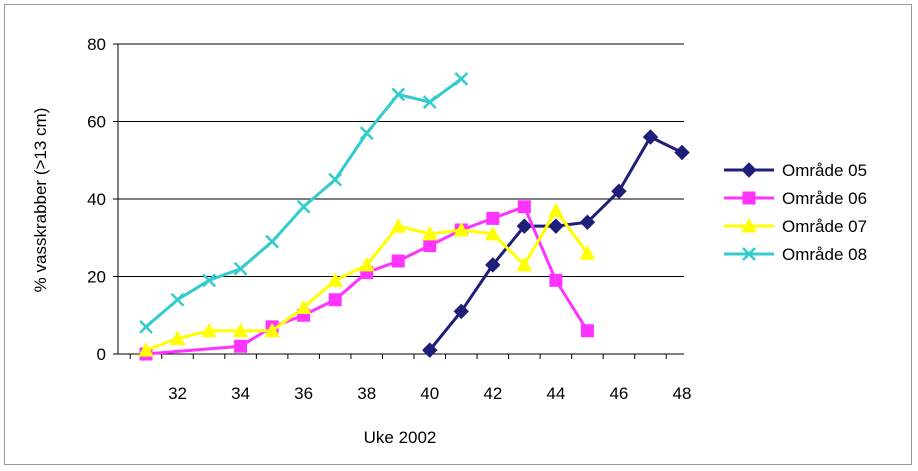 Image resolution: width=918 pixels, height=471 pixels. What do you see at coordinates (240, 393) in the screenshot?
I see `x-tick-label: 34` at bounding box center [240, 393].